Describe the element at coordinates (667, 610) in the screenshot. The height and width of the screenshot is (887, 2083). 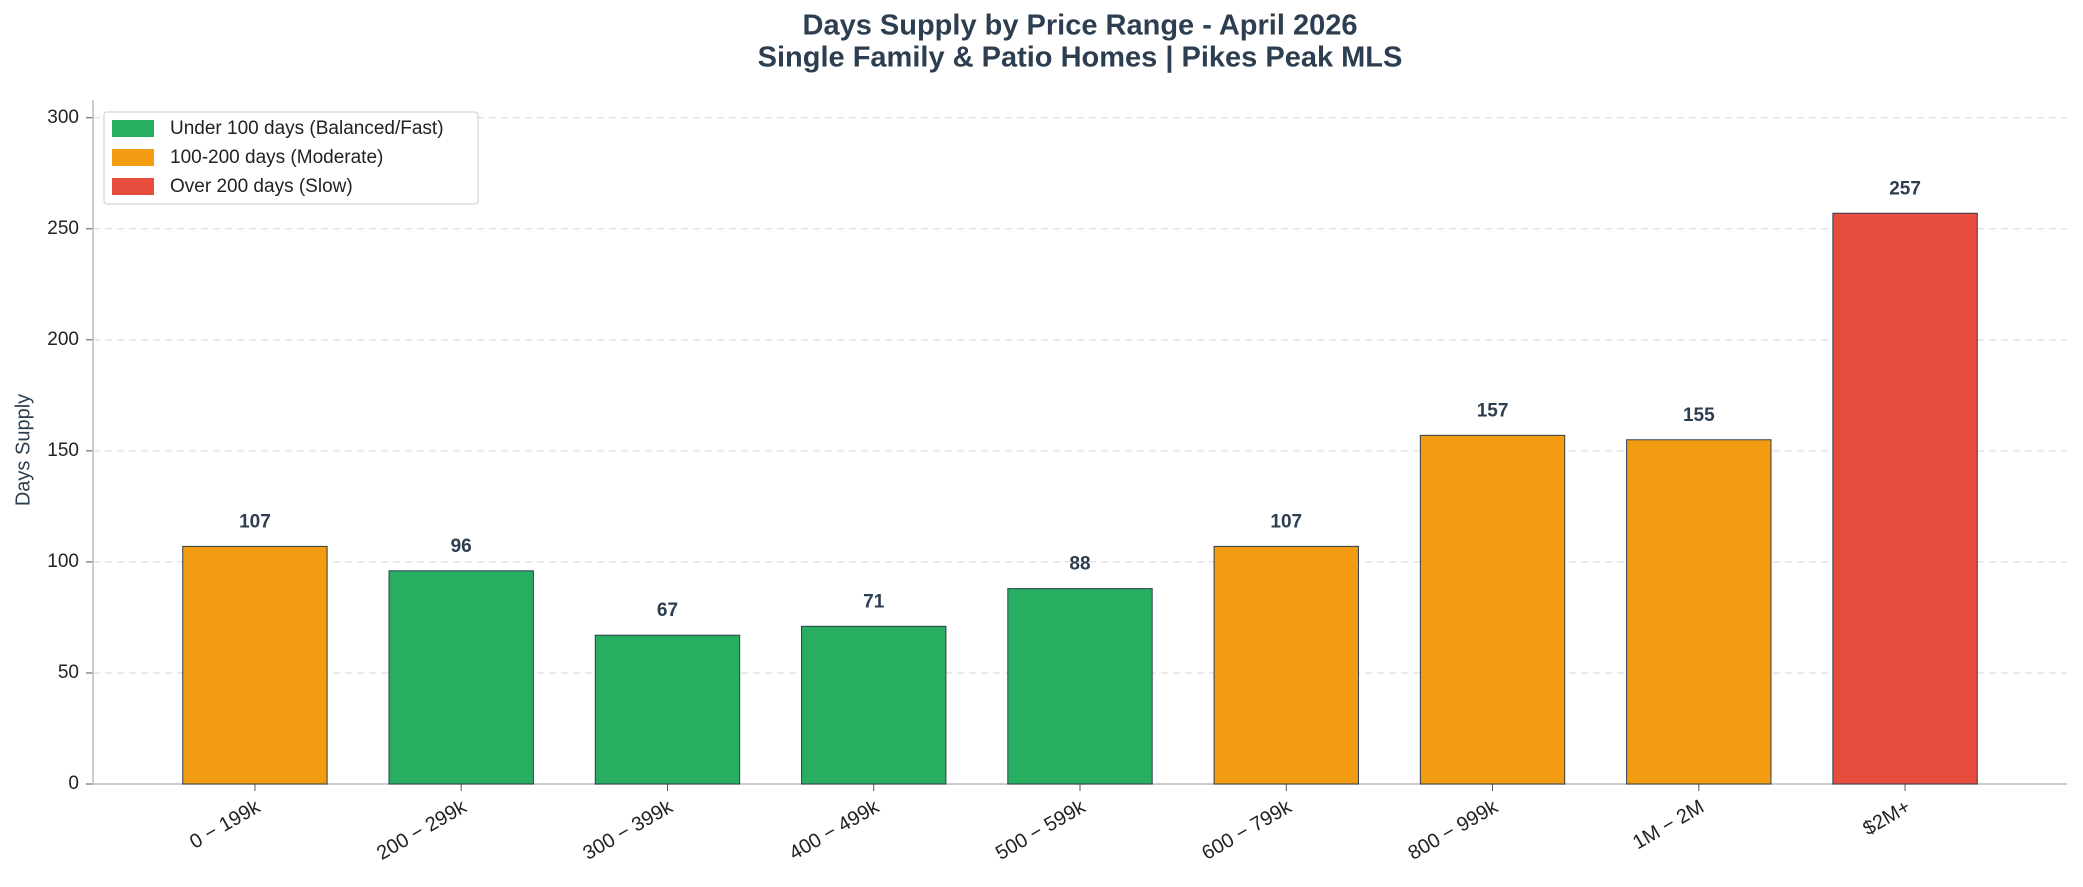
I see `value-label: 67` at that location.